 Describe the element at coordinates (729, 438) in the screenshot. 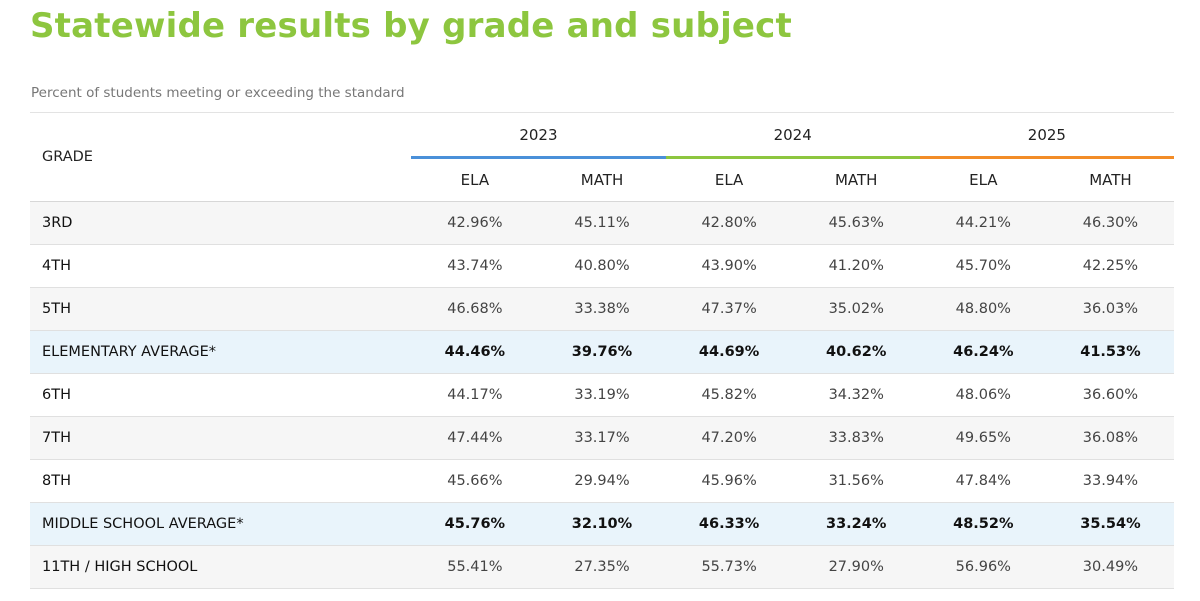

I see `value-cell: 47.20%` at that location.